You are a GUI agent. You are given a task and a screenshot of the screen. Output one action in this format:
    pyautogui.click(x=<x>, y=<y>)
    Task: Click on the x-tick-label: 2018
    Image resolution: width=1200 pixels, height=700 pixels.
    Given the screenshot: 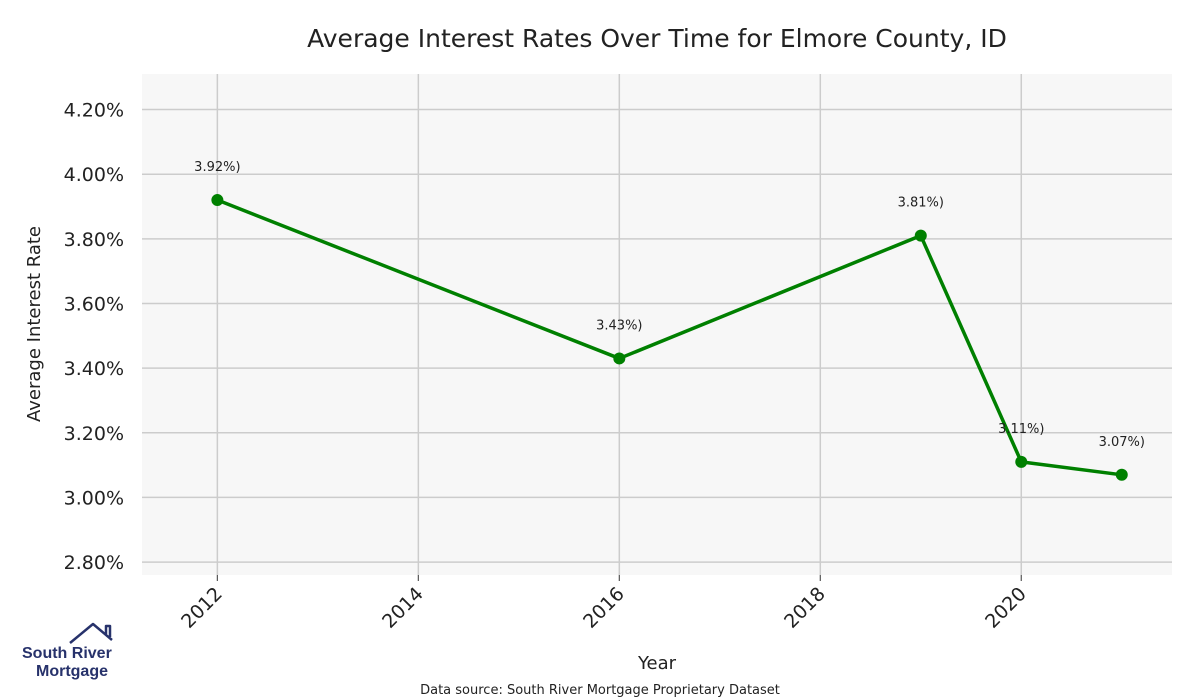 What is the action you would take?
    pyautogui.click(x=805, y=608)
    